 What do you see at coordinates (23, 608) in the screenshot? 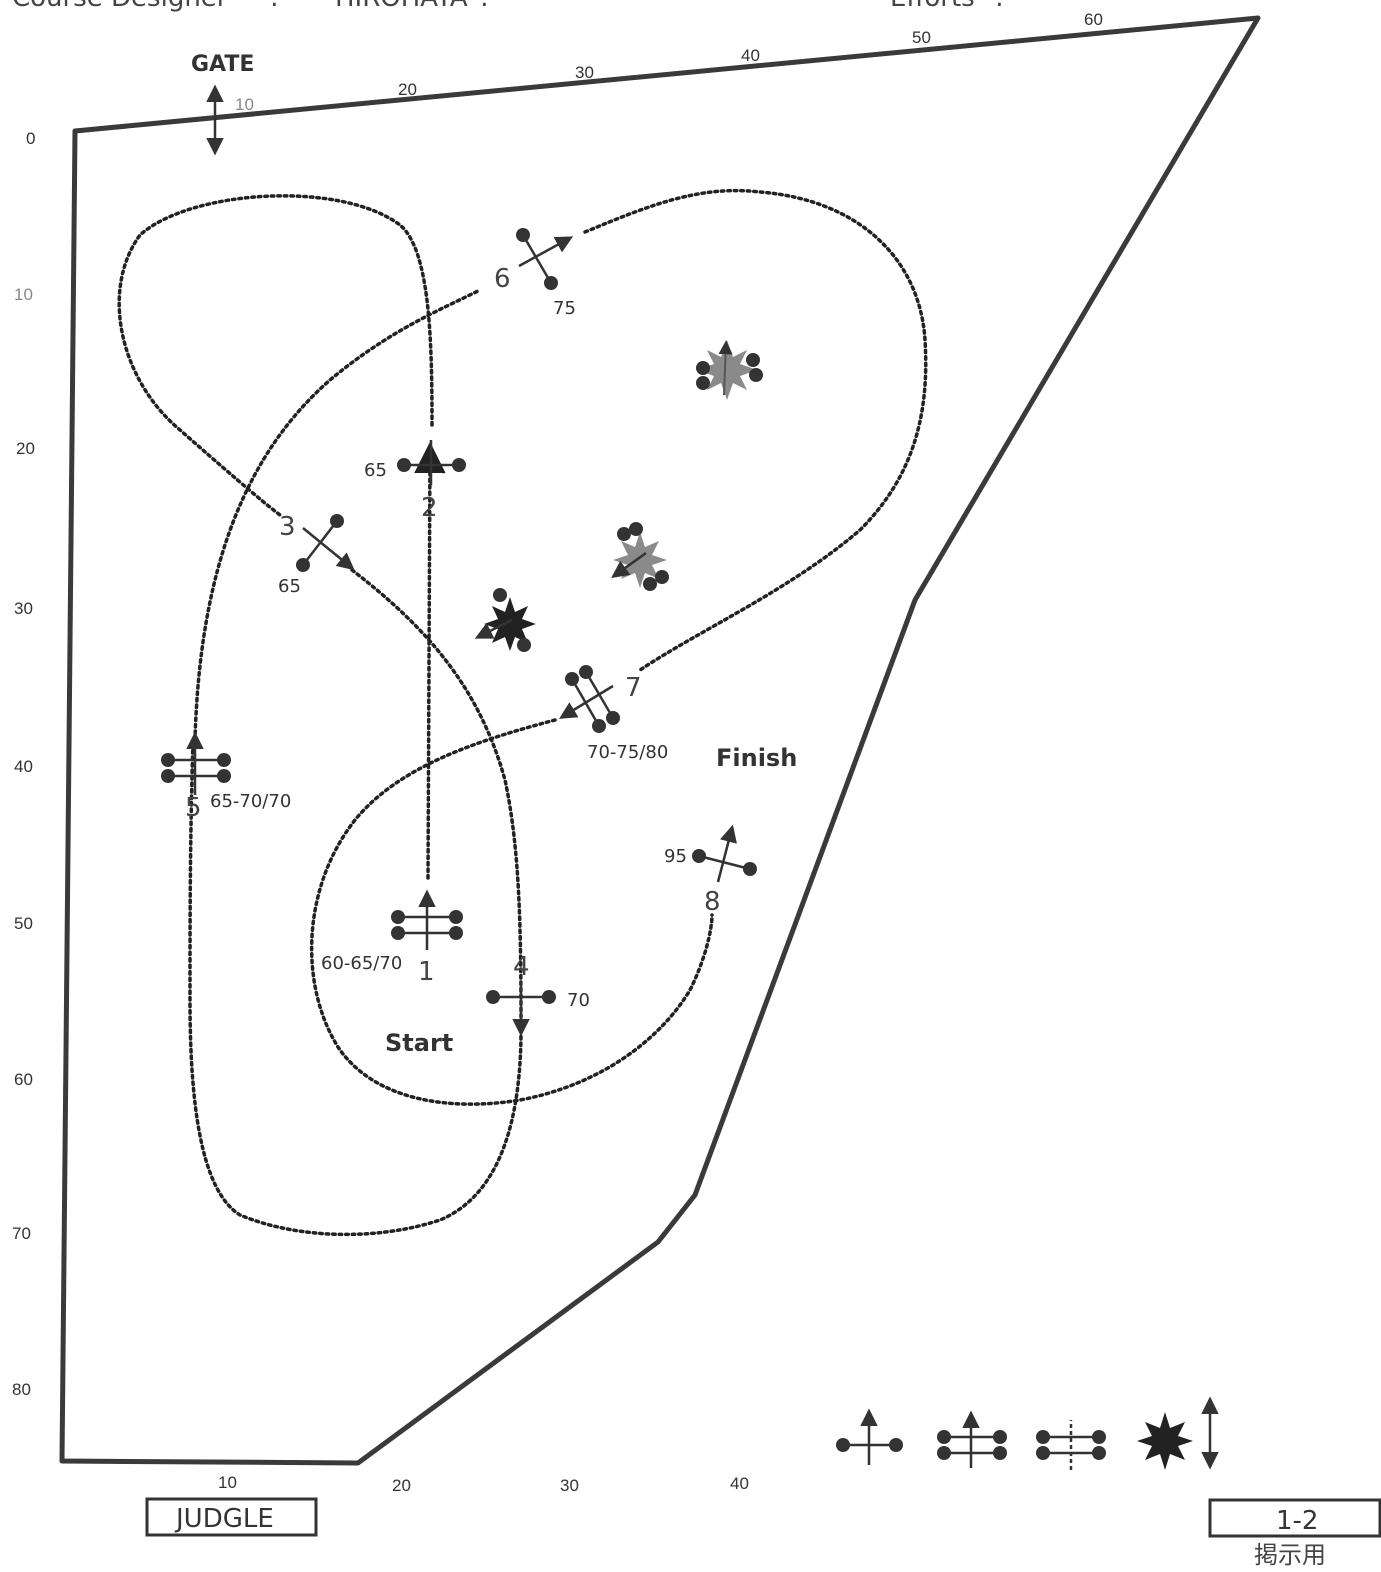
I see `scale-left-label: 30` at bounding box center [23, 608].